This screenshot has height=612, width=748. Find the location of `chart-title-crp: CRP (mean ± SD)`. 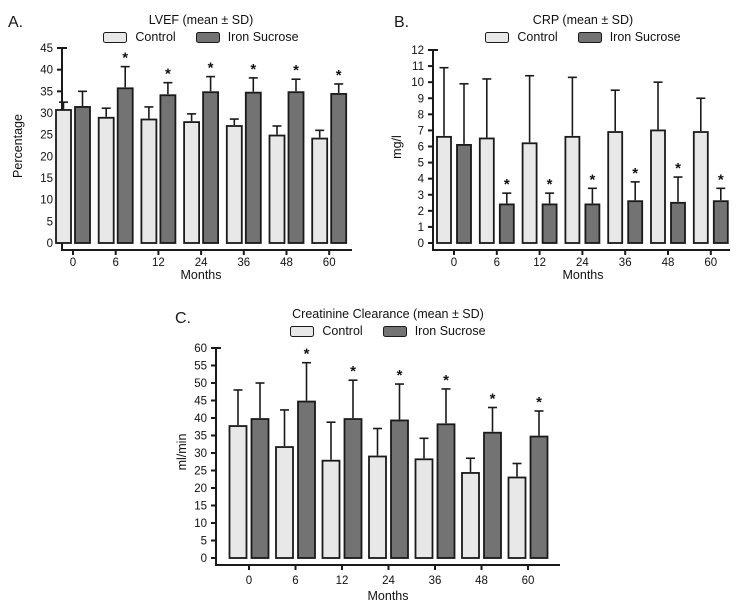

chart-title-crp: CRP (mean ± SD) is located at coordinates (583, 20).